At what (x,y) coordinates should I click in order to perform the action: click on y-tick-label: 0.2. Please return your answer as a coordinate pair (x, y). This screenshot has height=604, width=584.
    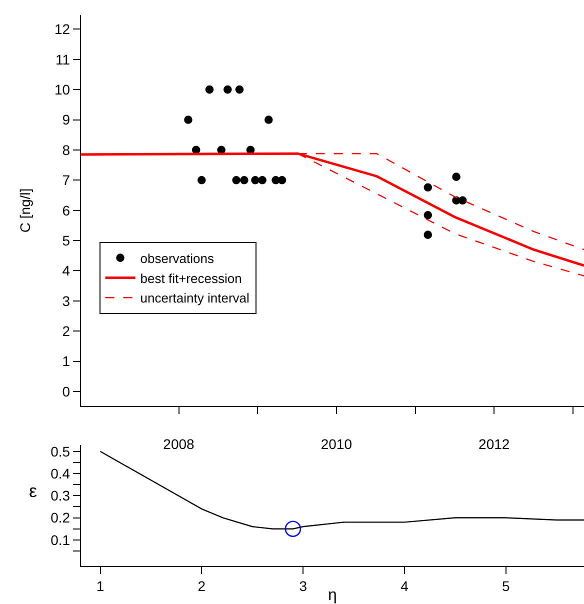
    Looking at the image, I should click on (60, 518).